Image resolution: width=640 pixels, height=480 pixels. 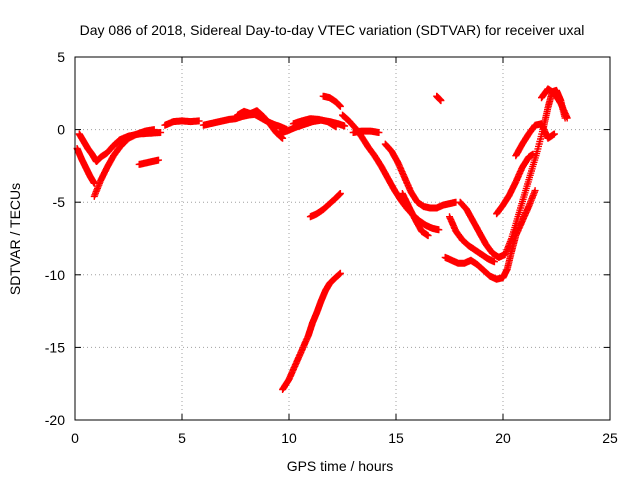 I want to click on x-tick-label: 0, so click(x=75, y=438).